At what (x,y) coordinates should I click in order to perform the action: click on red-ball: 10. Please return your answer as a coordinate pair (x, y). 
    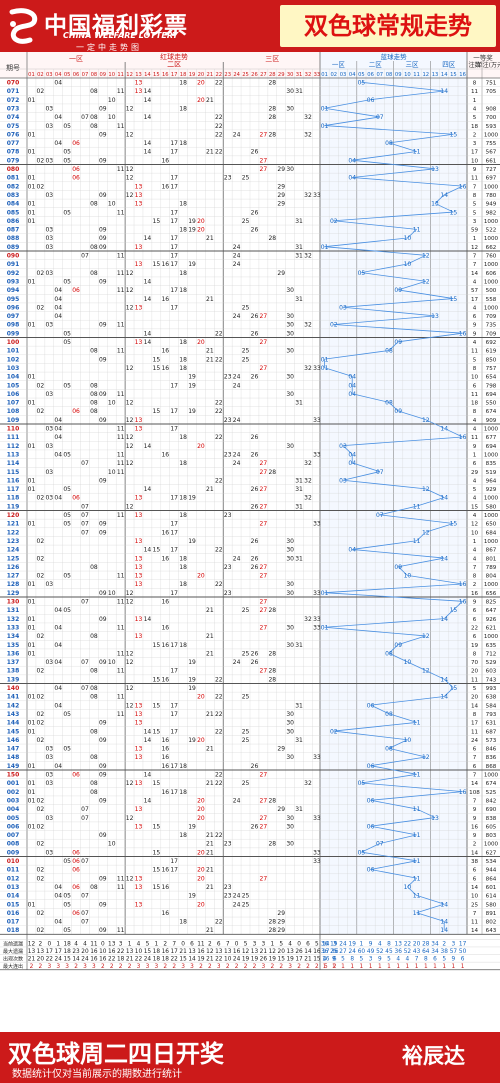
    Looking at the image, I should click on (112, 662).